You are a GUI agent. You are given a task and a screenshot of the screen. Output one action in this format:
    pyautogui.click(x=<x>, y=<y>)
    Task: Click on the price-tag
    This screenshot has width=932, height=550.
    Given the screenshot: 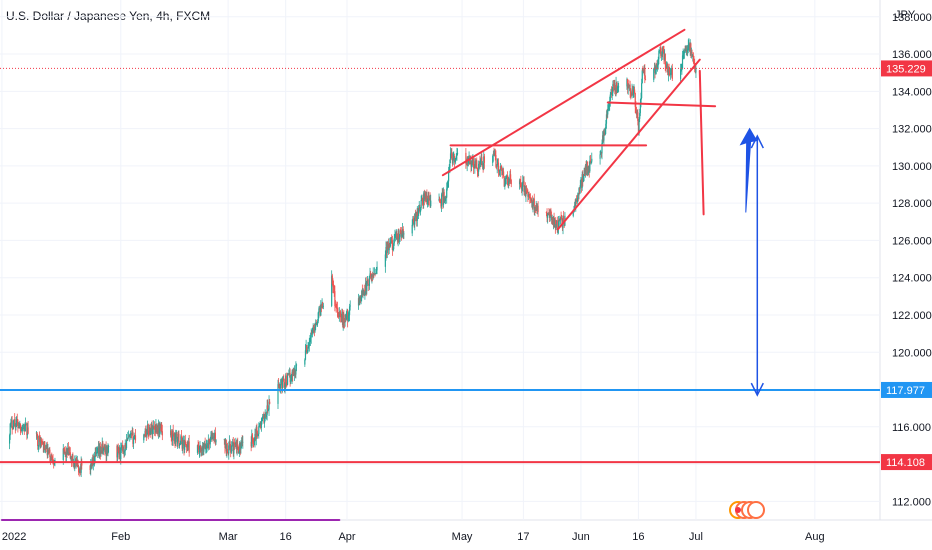 What is the action you would take?
    pyautogui.click(x=906, y=462)
    